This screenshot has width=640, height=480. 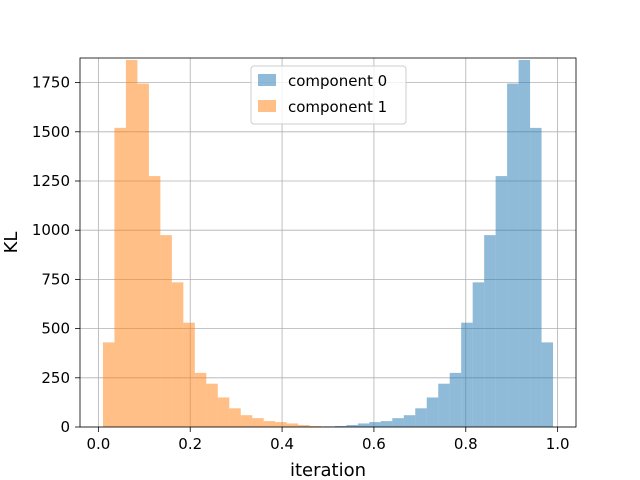 What do you see at coordinates (328, 470) in the screenshot?
I see `x-axis-title: iteration` at bounding box center [328, 470].